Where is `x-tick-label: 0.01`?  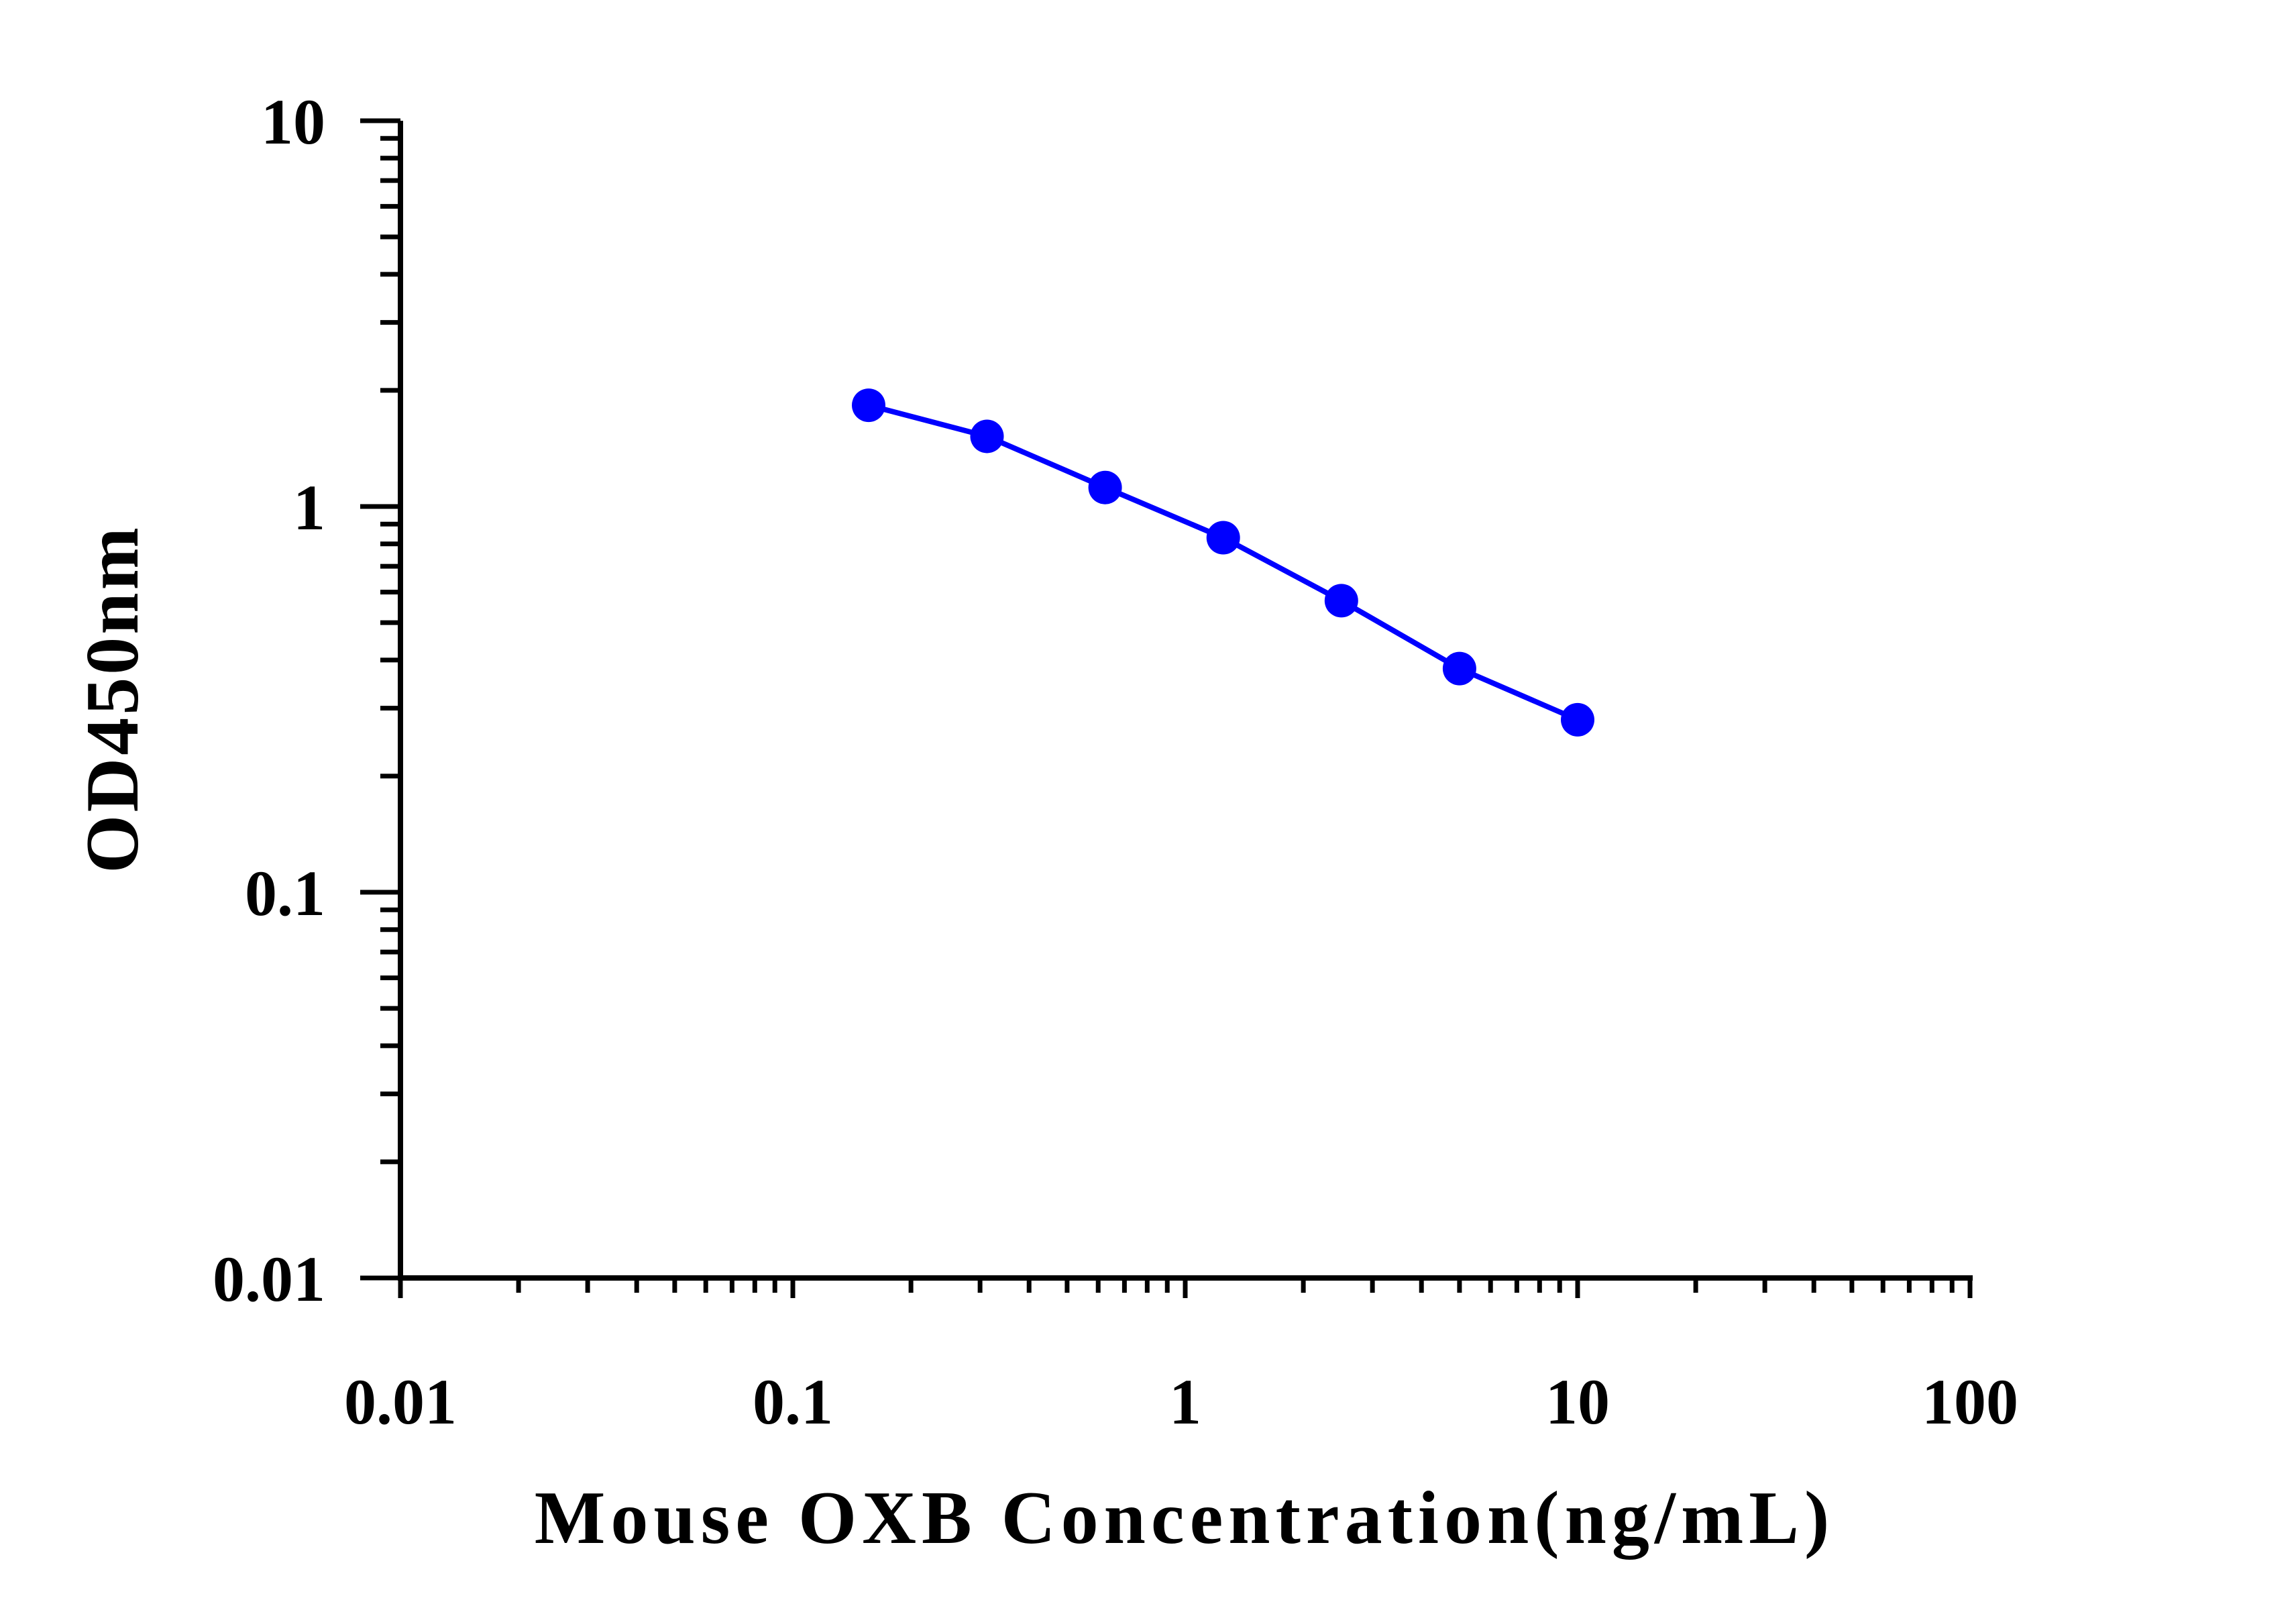
x-tick-label: 0.01 is located at coordinates (401, 1402).